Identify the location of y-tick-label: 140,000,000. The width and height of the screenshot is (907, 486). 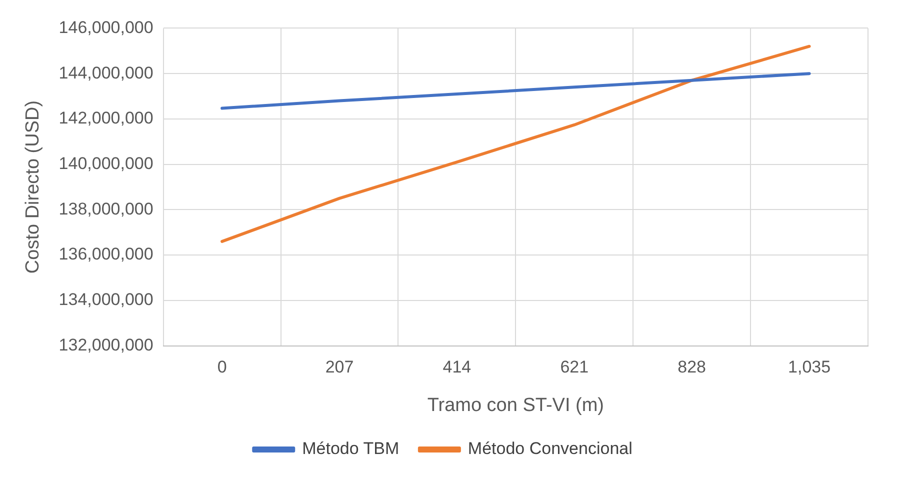
(106, 163).